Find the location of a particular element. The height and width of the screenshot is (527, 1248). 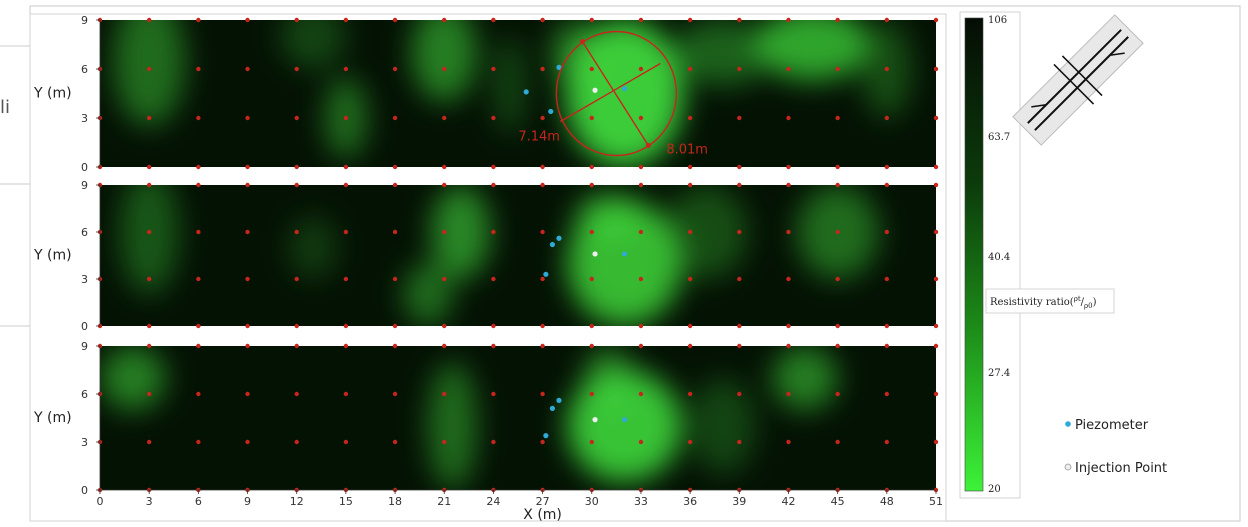

x-tick-label: 12 is located at coordinates (297, 501).